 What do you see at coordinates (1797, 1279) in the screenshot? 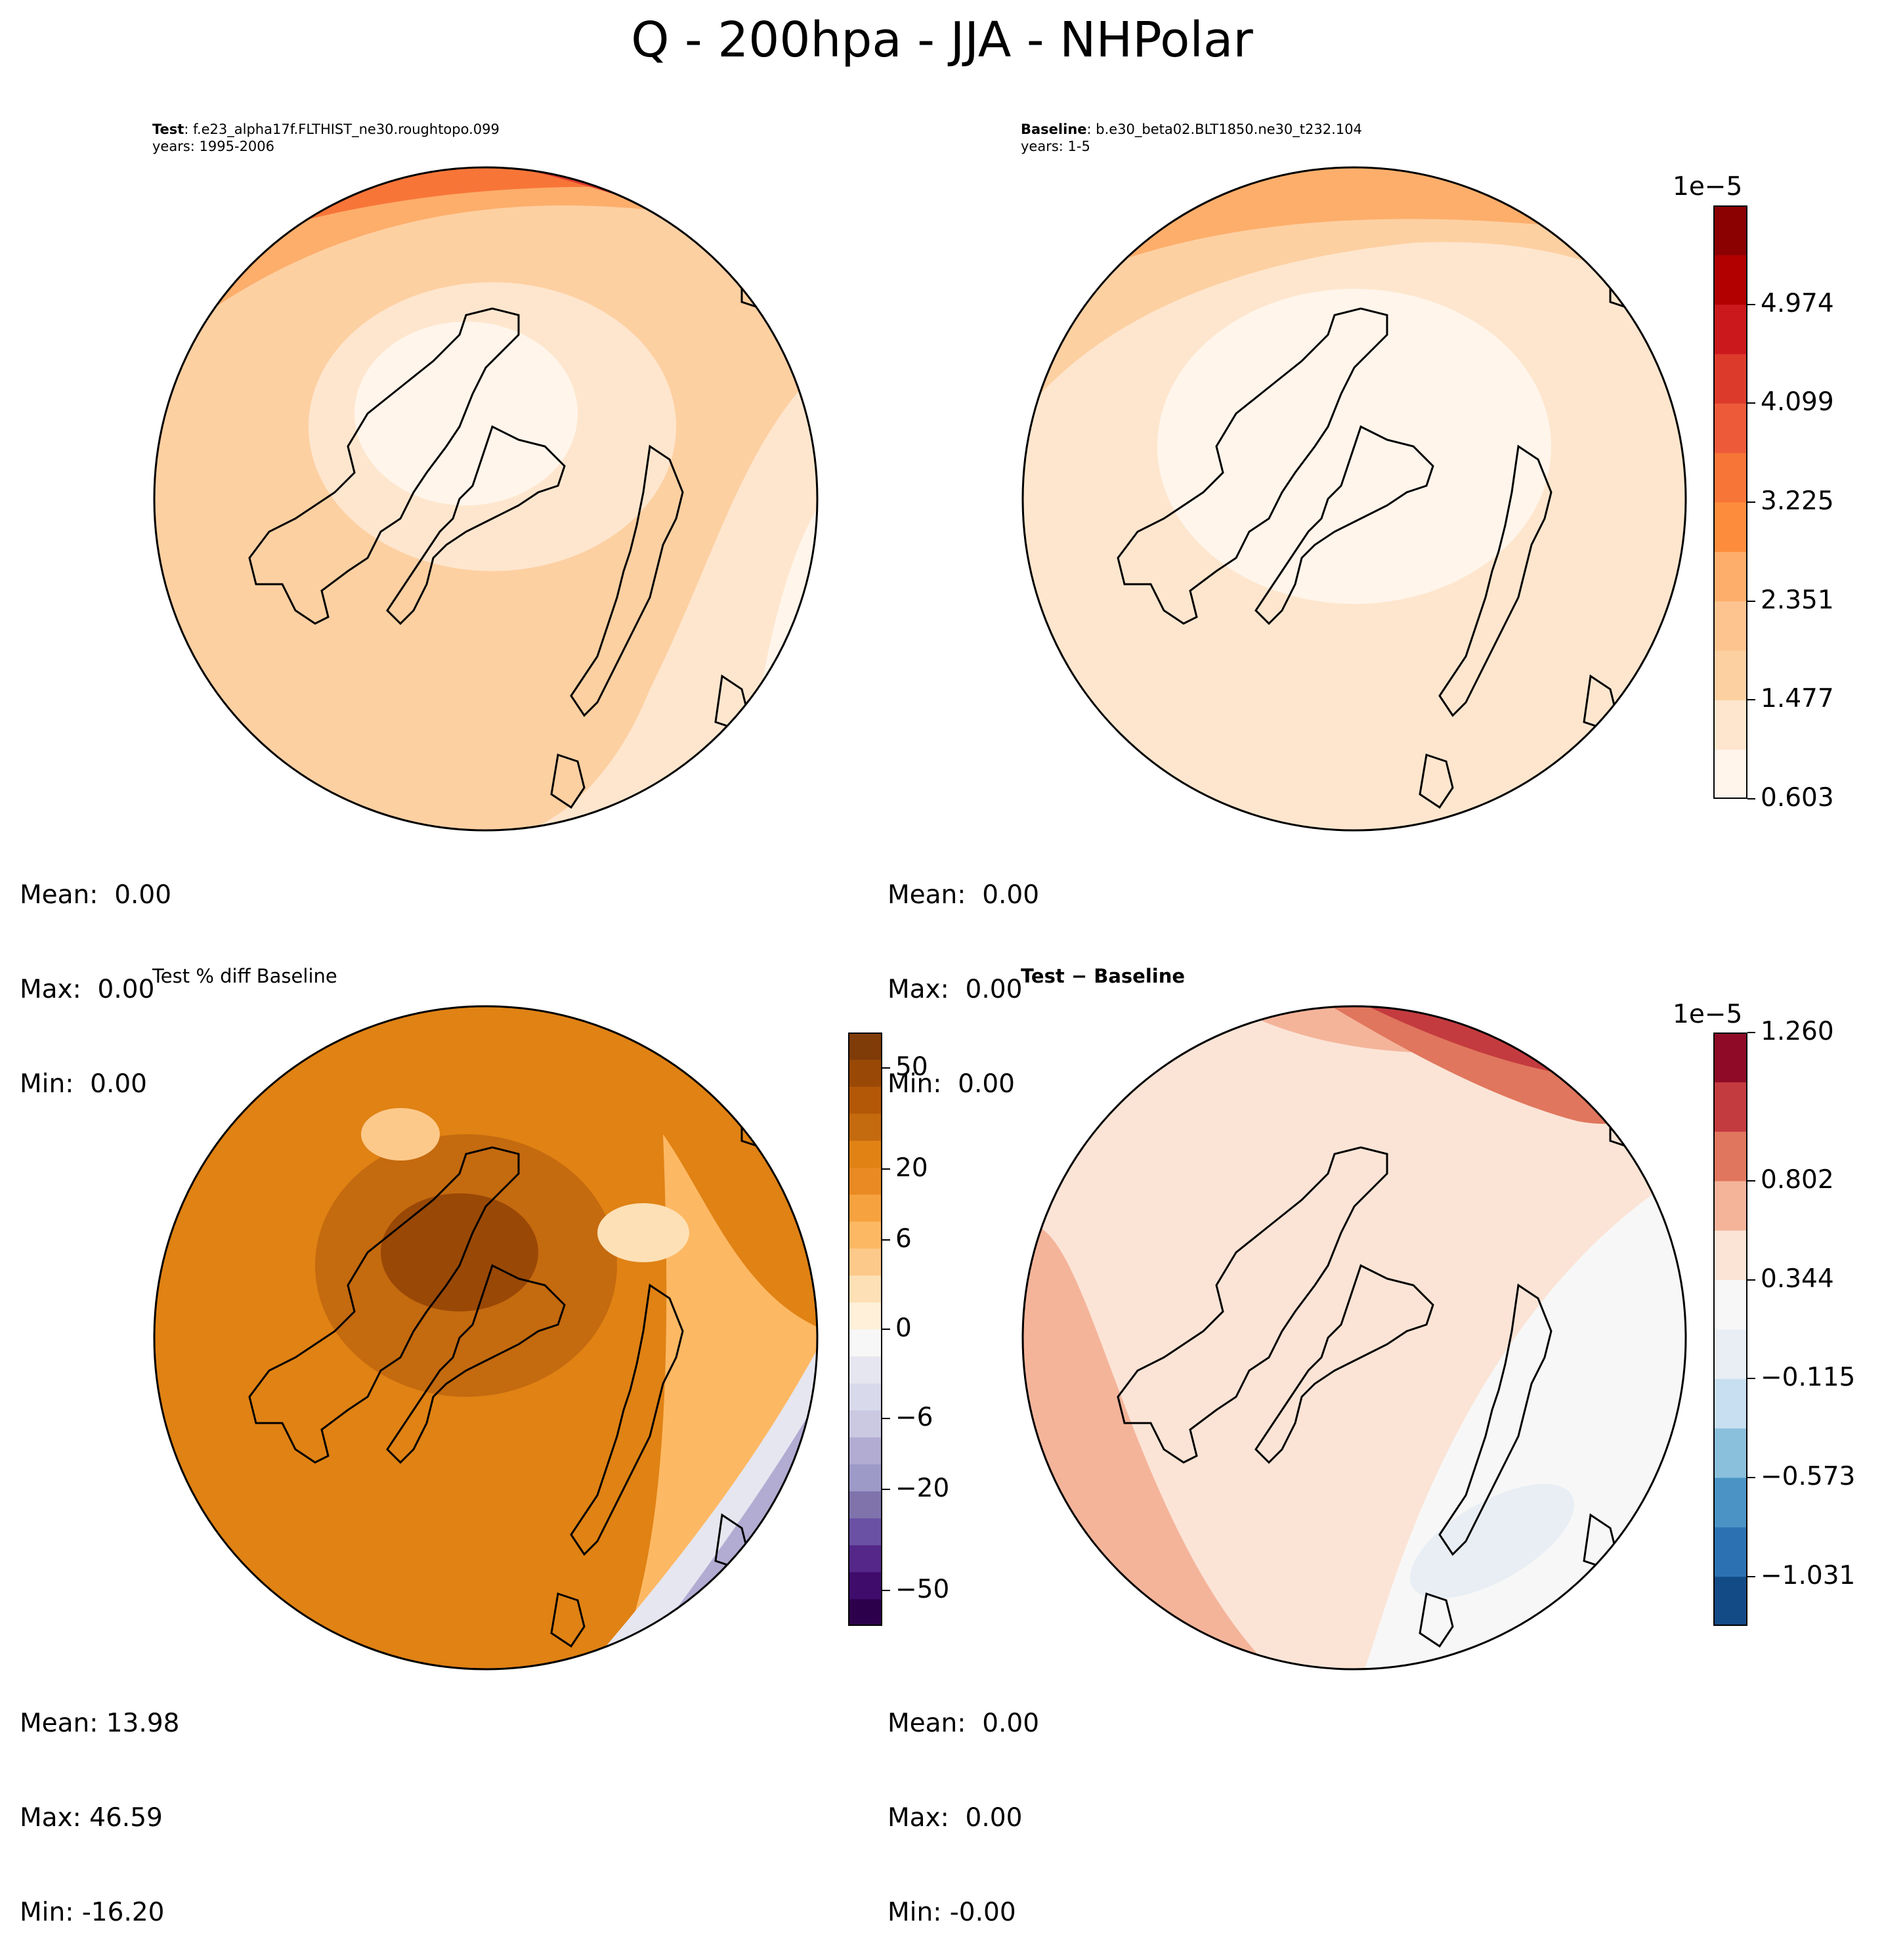
I see `diff-colorbar-ticklabel: 0.344` at bounding box center [1797, 1279].